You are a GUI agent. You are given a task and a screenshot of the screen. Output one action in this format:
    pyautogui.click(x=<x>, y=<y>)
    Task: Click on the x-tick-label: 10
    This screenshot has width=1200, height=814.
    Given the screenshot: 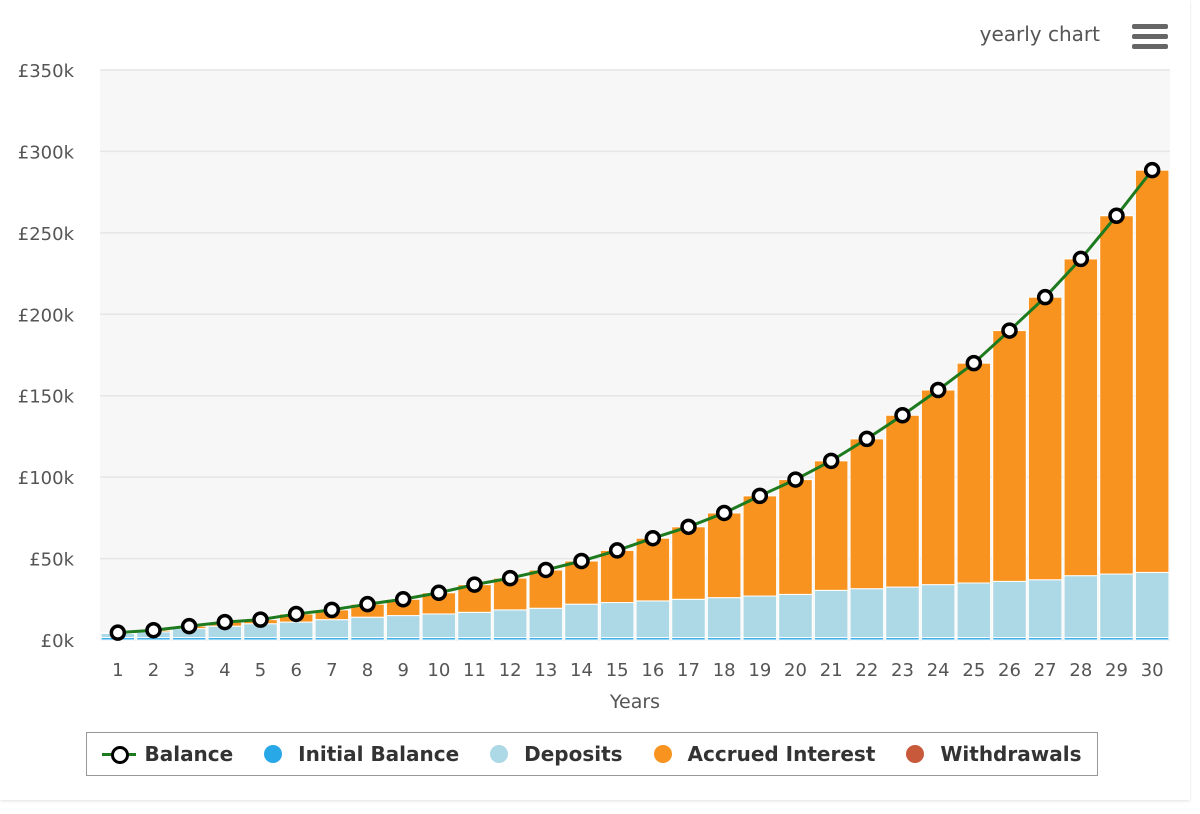 What is the action you would take?
    pyautogui.click(x=438, y=670)
    